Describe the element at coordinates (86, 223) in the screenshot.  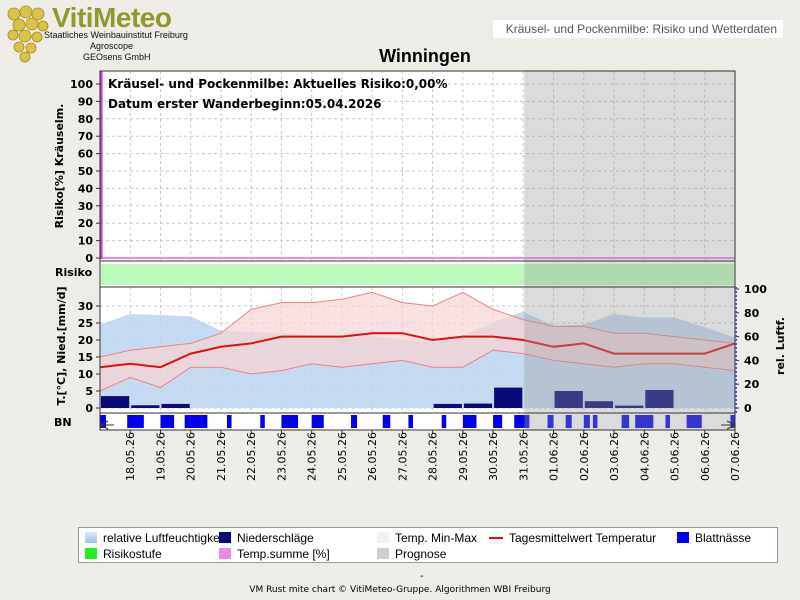
I see `risk-ytick-label: 20` at that location.